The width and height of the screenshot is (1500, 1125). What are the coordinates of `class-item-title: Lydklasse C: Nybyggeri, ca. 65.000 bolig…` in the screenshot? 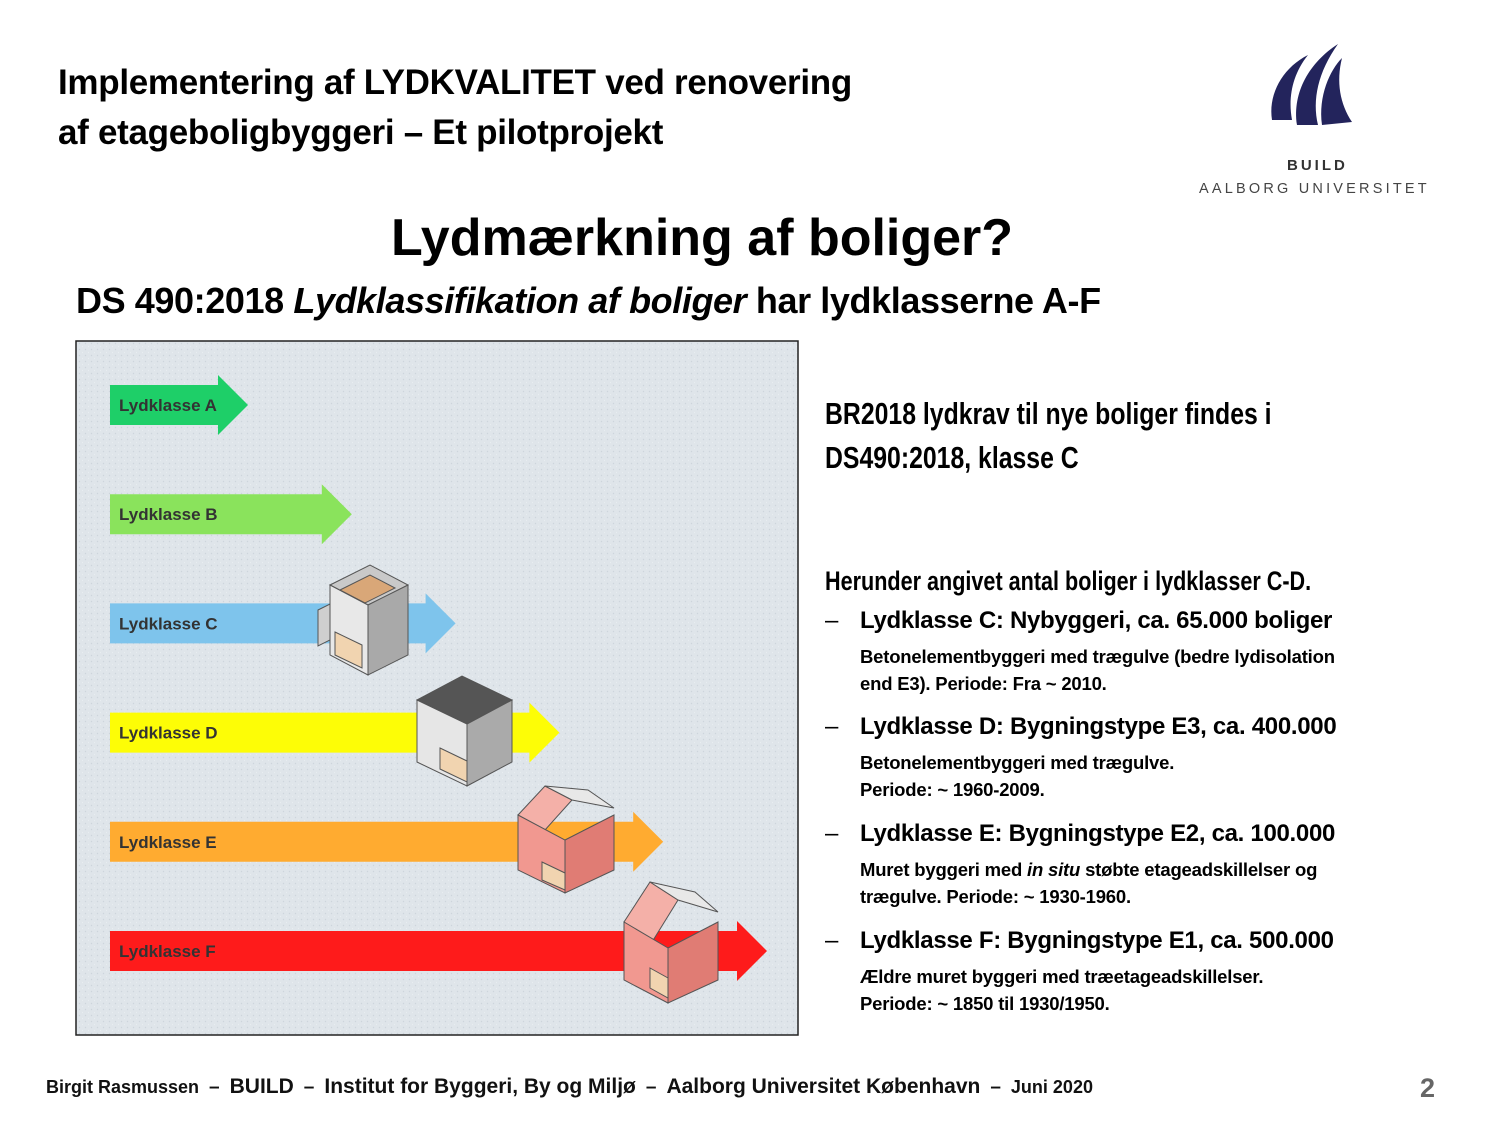 It's located at (1096, 620).